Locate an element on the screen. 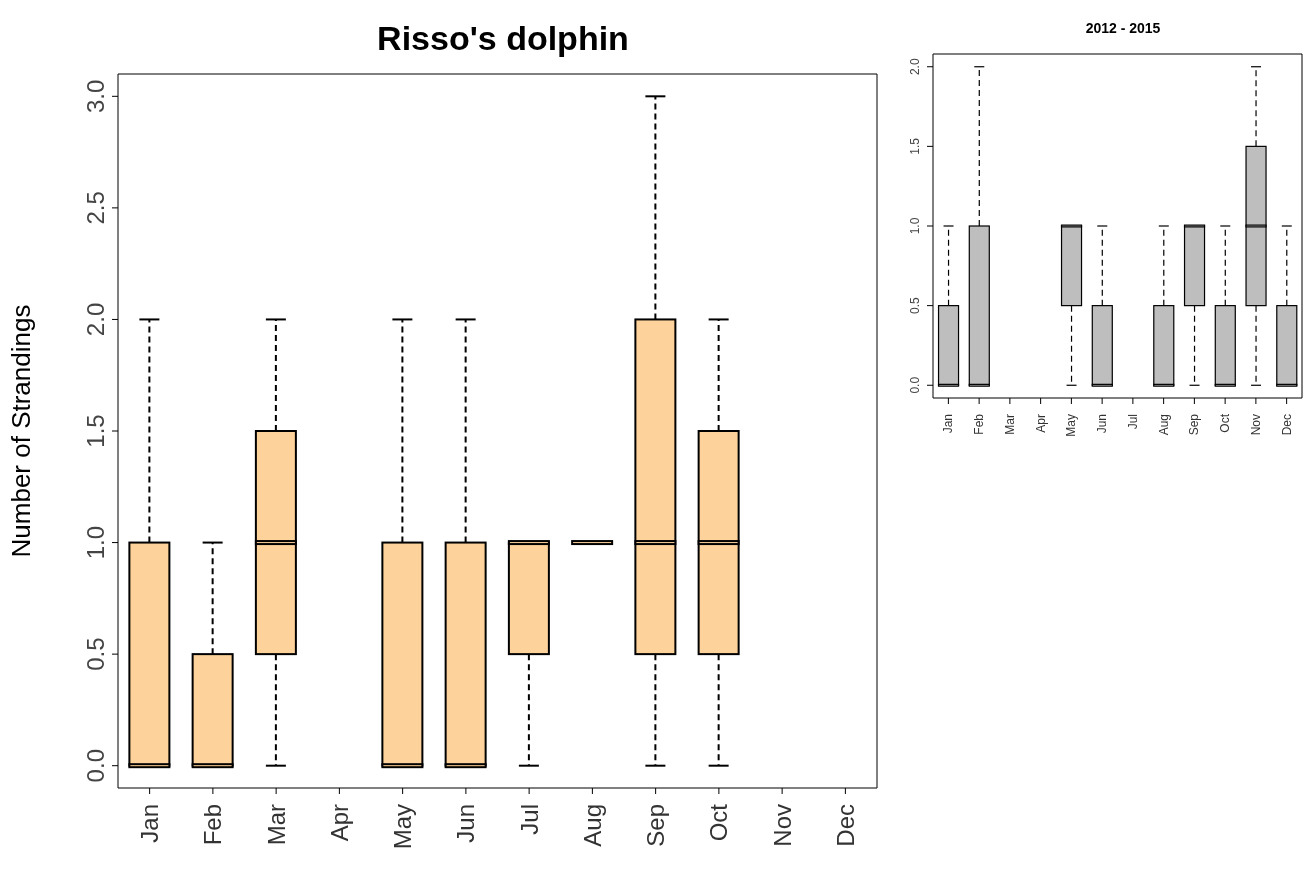 The image size is (1309, 875). y-tick-label: 3.0 is located at coordinates (95, 96).